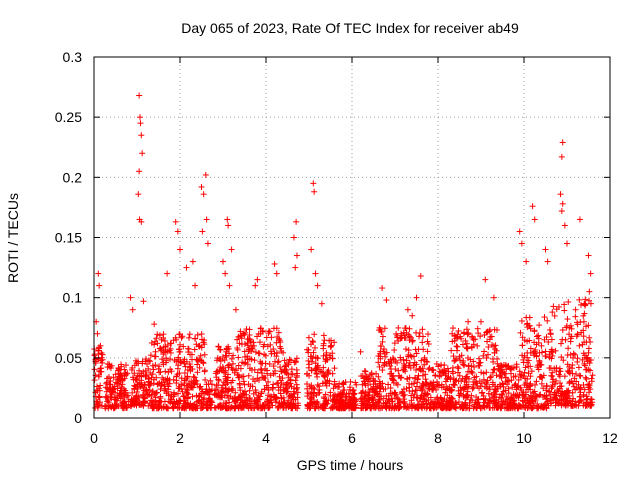  Describe the element at coordinates (73, 298) in the screenshot. I see `y-tick-label: 0.1` at that location.